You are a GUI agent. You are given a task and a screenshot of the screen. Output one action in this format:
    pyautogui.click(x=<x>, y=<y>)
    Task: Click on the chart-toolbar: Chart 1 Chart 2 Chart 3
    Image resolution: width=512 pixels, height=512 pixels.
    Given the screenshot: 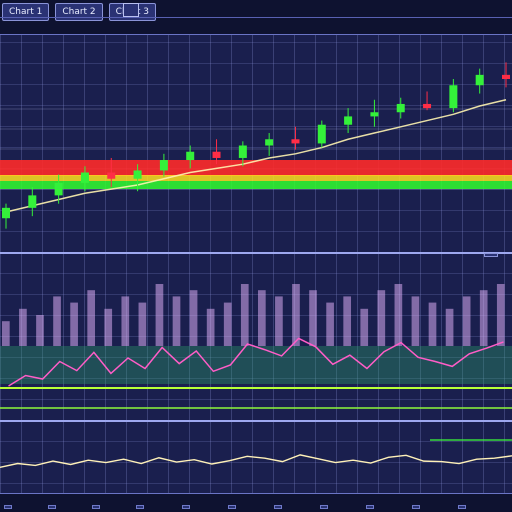 What is the action you would take?
    pyautogui.click(x=256, y=17)
    